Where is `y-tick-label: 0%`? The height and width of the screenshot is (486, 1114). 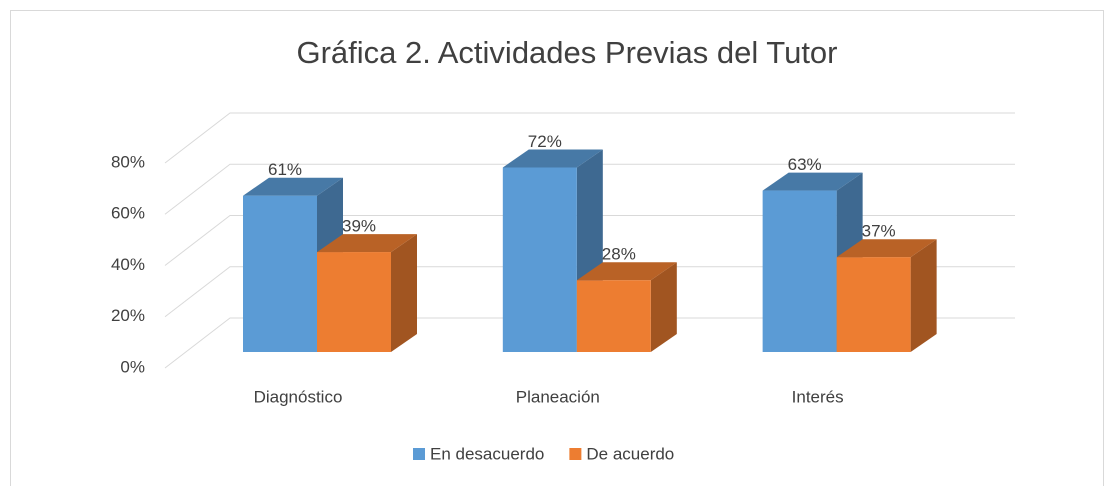
y-tick-label: 0% is located at coordinates (132, 366).